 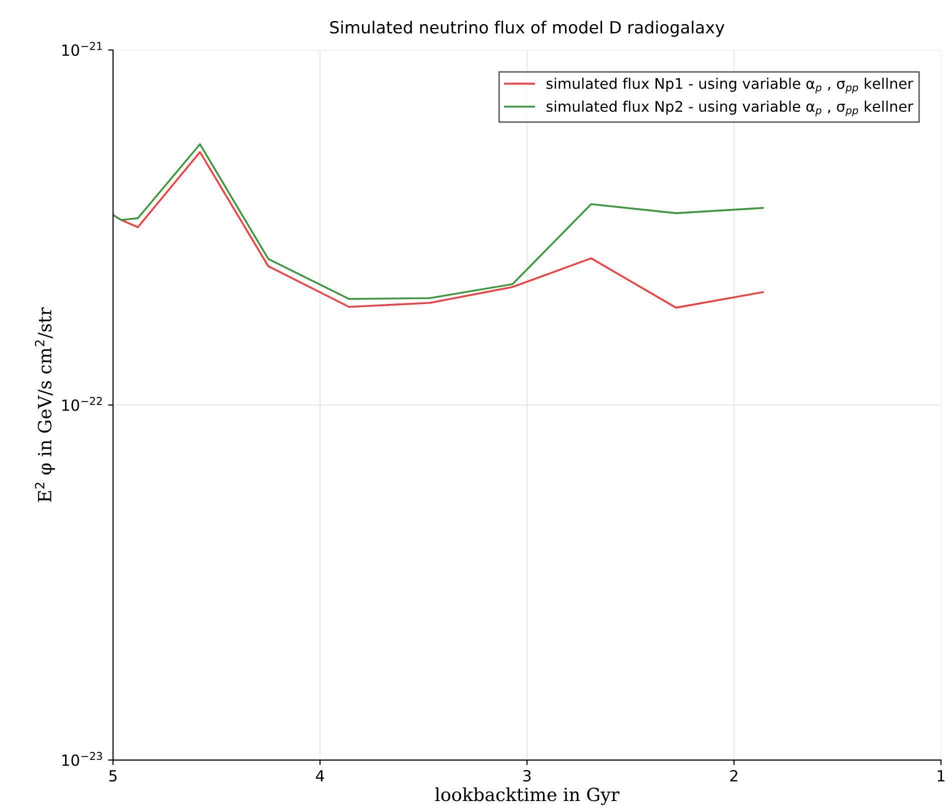 What do you see at coordinates (82, 759) in the screenshot?
I see `y-tick-label: 10$^{−23}$` at bounding box center [82, 759].